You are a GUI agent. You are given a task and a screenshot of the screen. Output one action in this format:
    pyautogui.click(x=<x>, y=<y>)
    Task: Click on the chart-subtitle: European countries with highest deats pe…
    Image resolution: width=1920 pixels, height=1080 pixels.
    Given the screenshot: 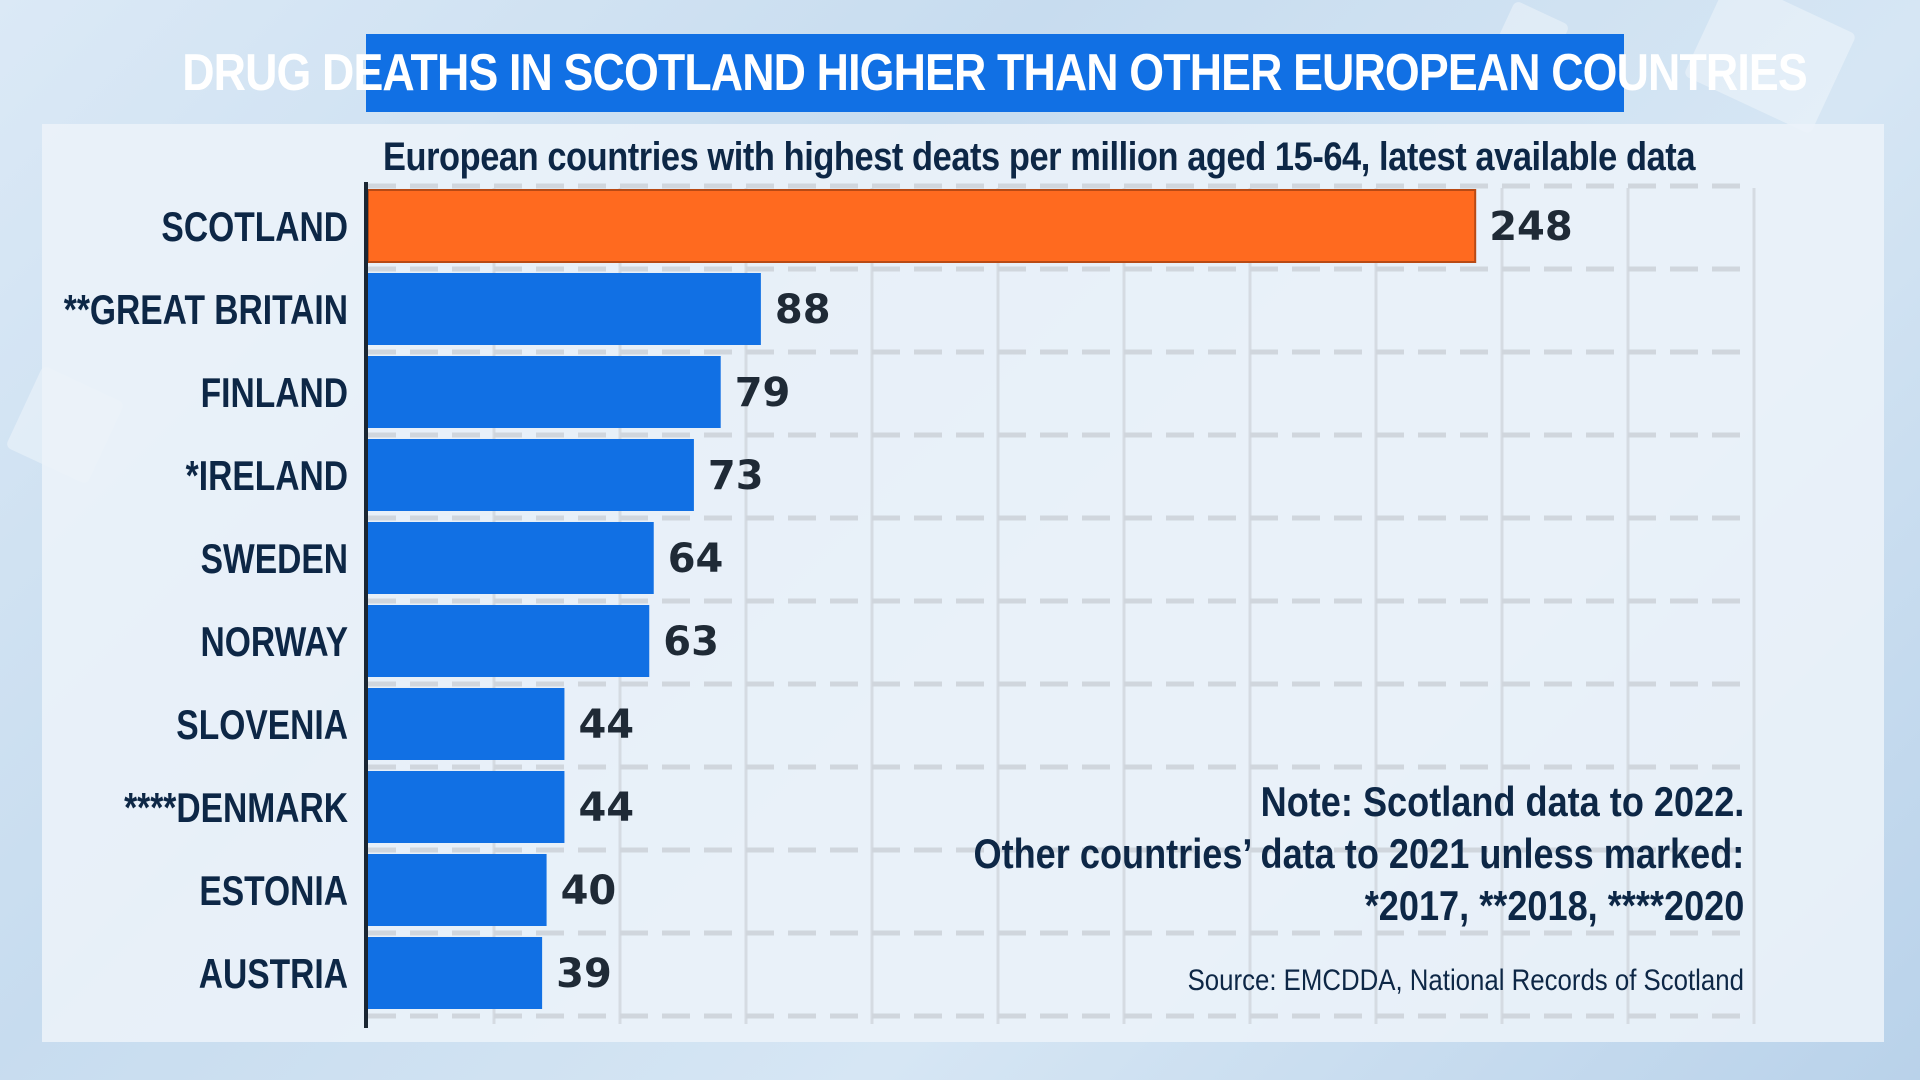 What is the action you would take?
    pyautogui.click(x=1039, y=157)
    